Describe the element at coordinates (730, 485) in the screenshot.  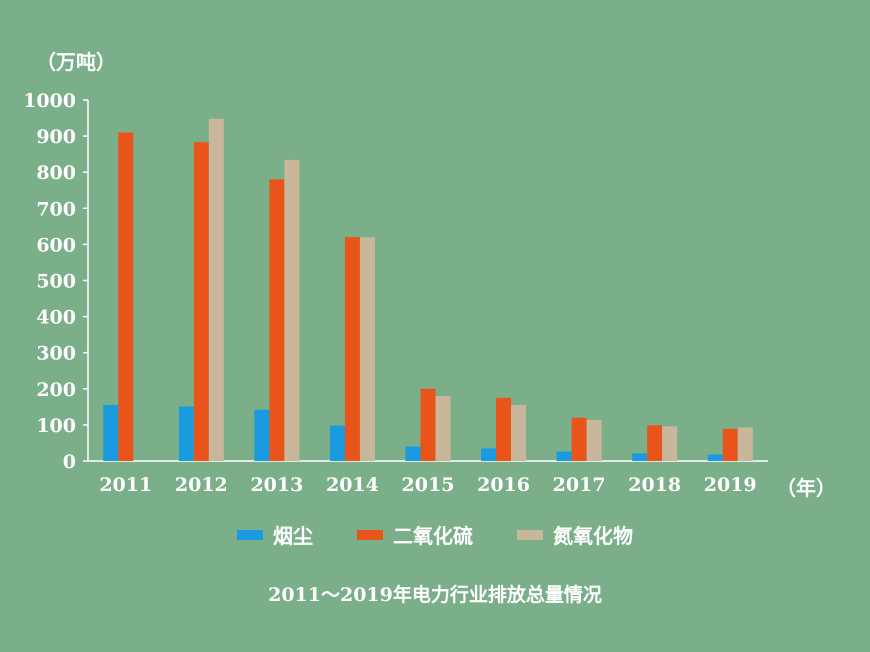
I see `x-tick-label: 2019` at that location.